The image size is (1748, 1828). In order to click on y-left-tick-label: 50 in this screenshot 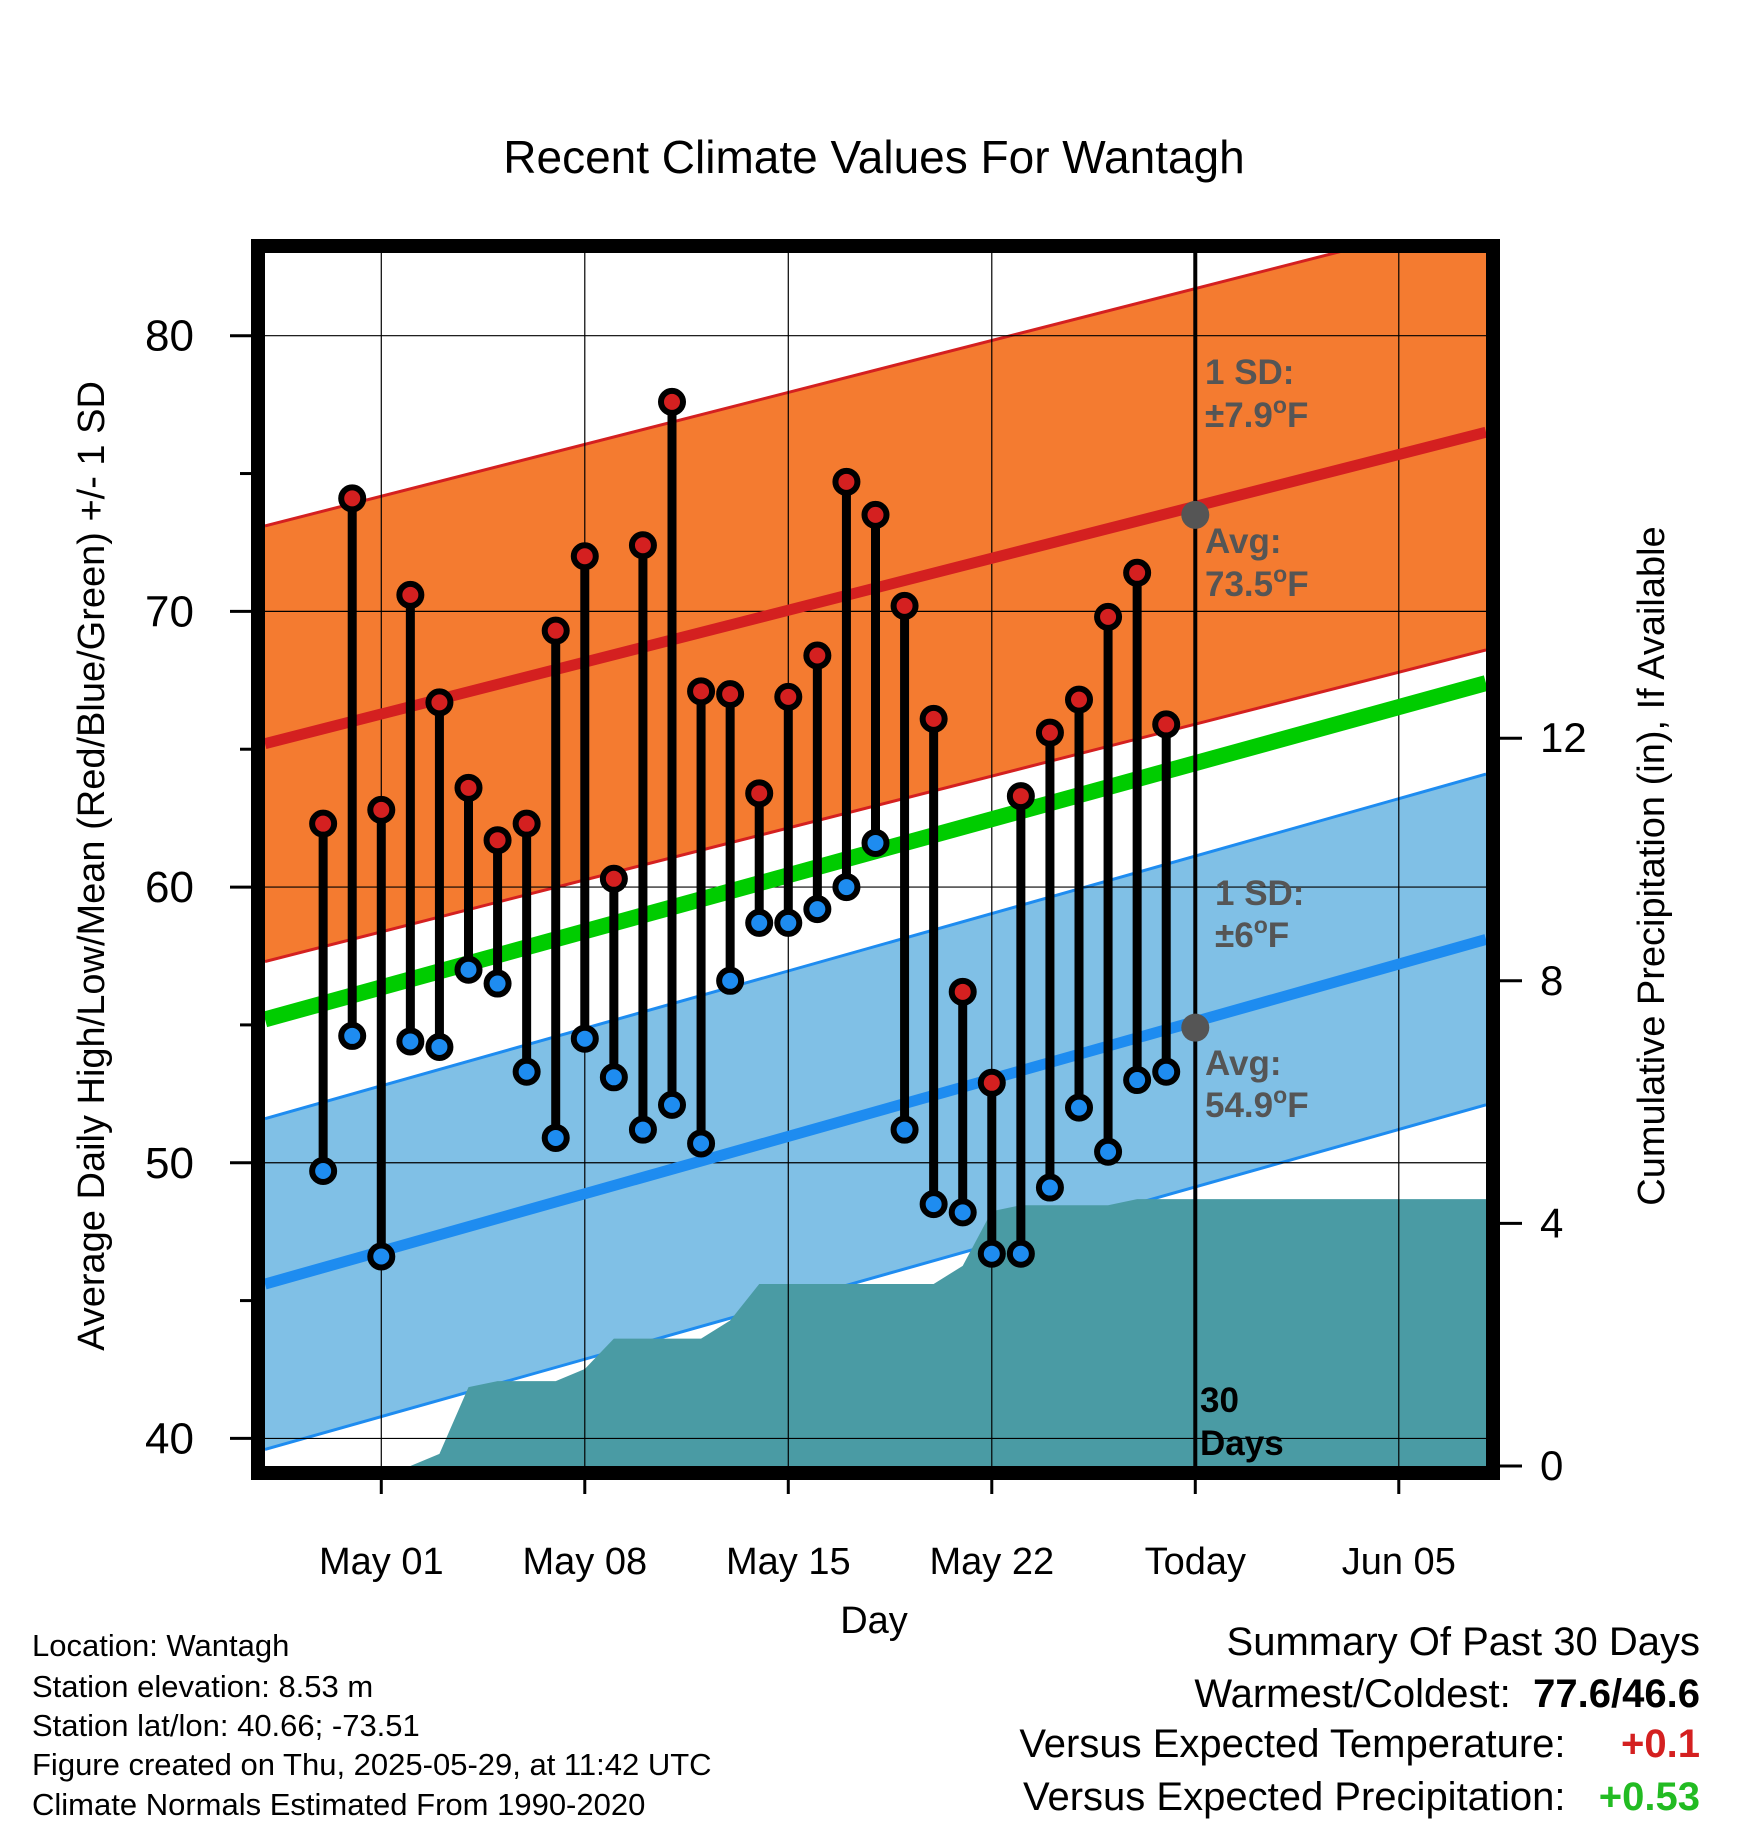, I will do `click(169, 1163)`.